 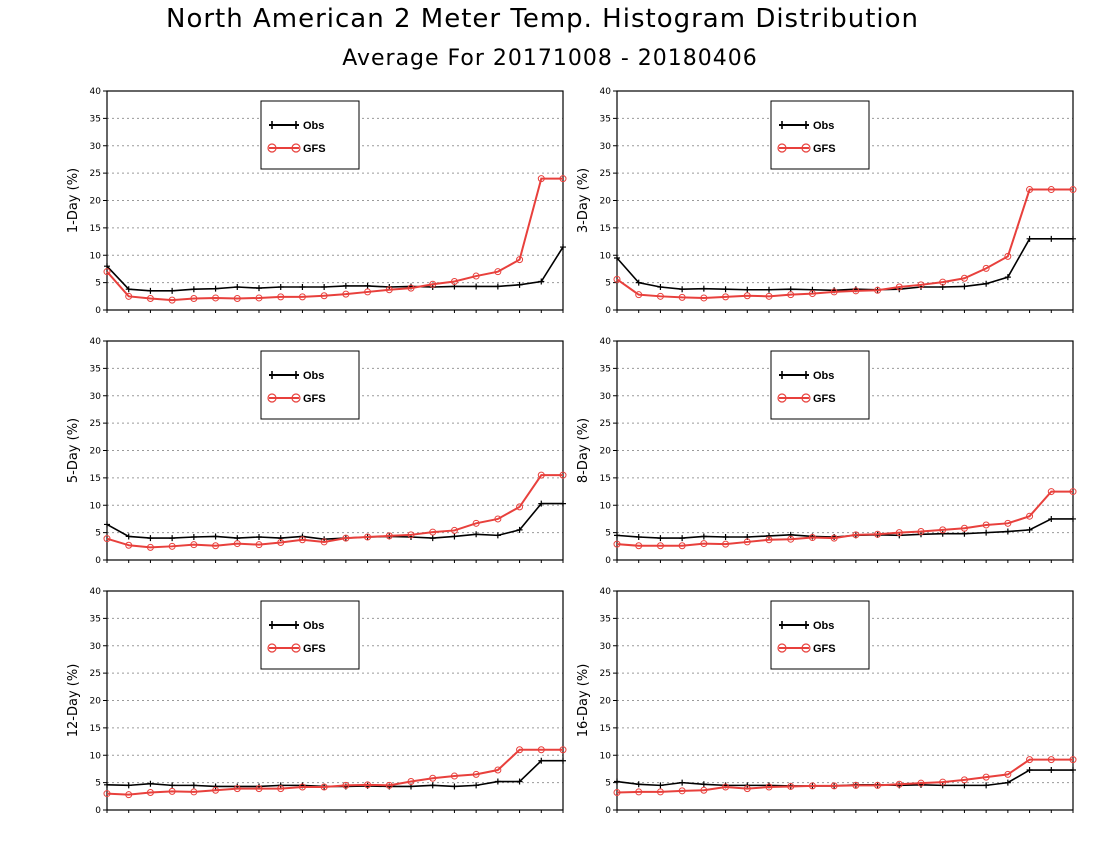 What do you see at coordinates (824, 649) in the screenshot?
I see `legend-label-gfs: GFS` at bounding box center [824, 649].